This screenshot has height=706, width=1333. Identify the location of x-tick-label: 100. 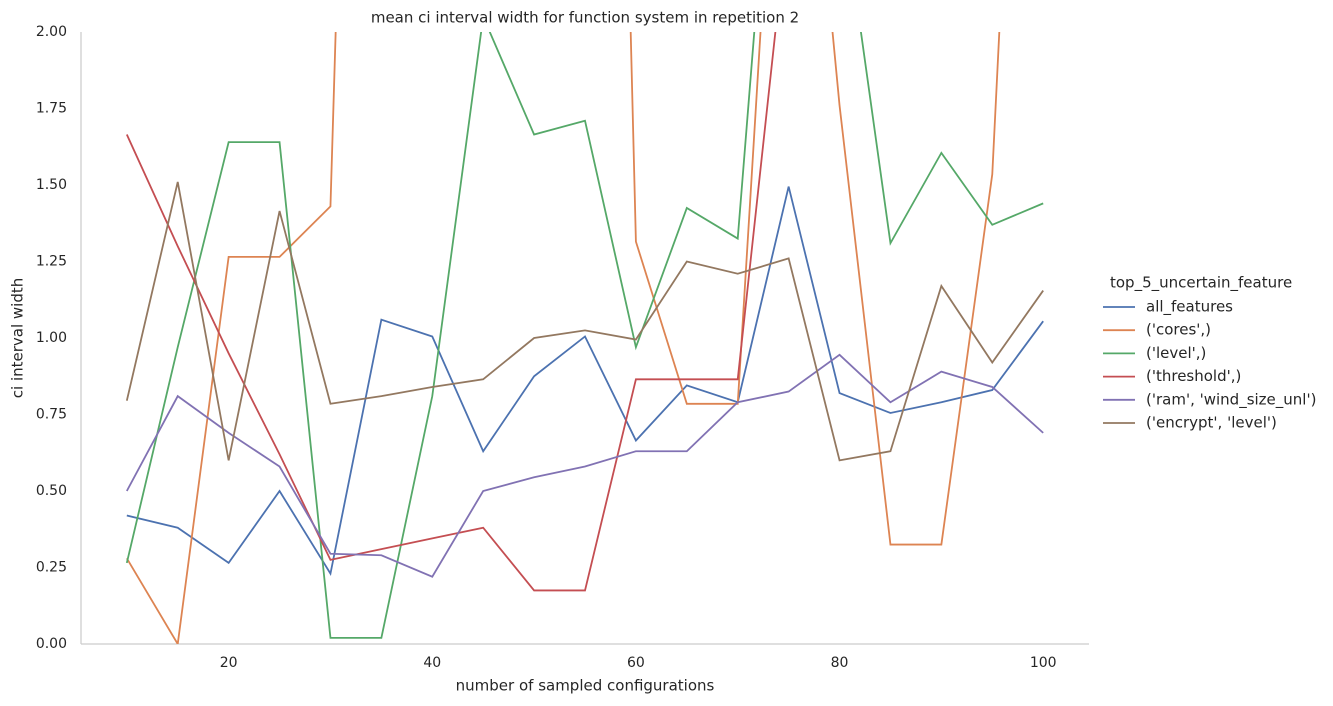
(1043, 663).